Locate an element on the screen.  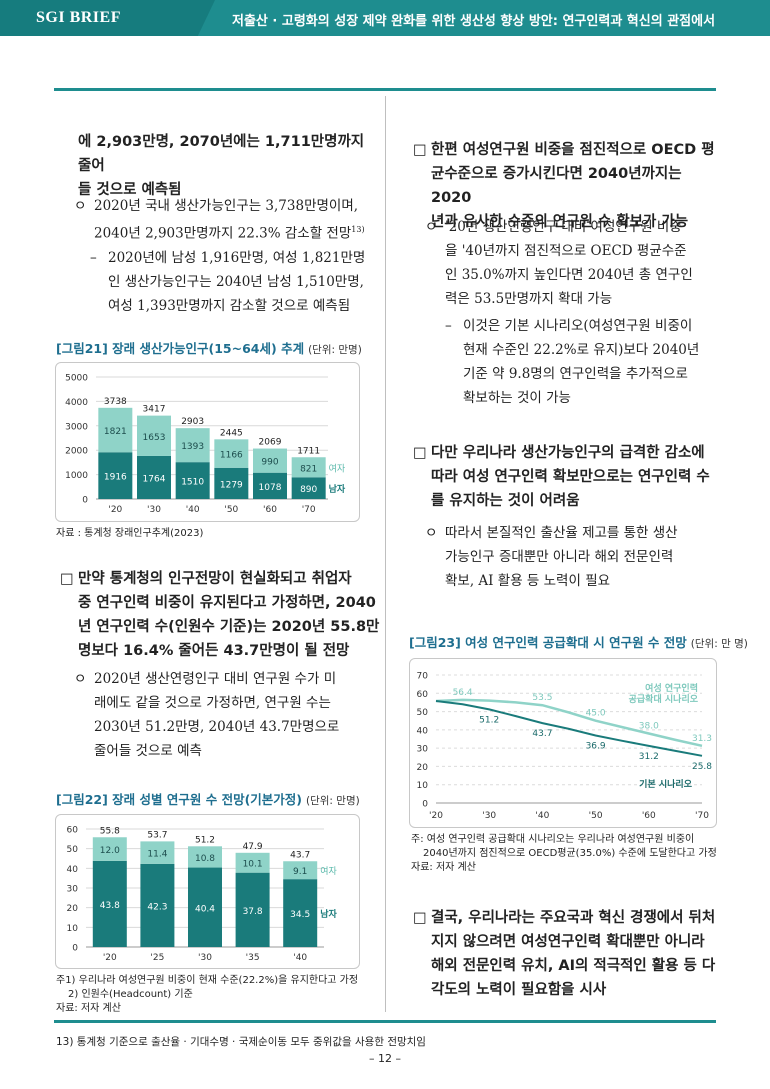
bar-total-label: 1711 is located at coordinates (308, 451).